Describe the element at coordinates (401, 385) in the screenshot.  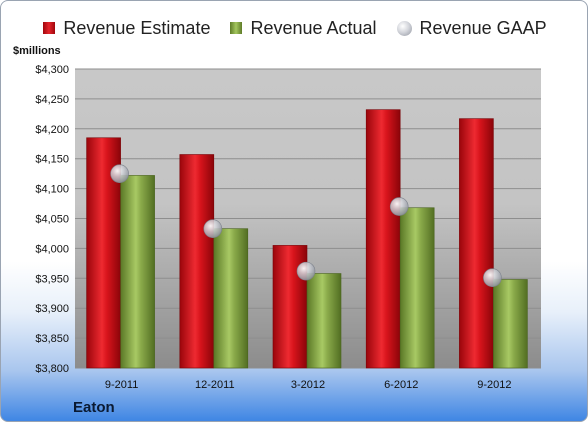
I see `x-tick-label: 6-2012` at that location.